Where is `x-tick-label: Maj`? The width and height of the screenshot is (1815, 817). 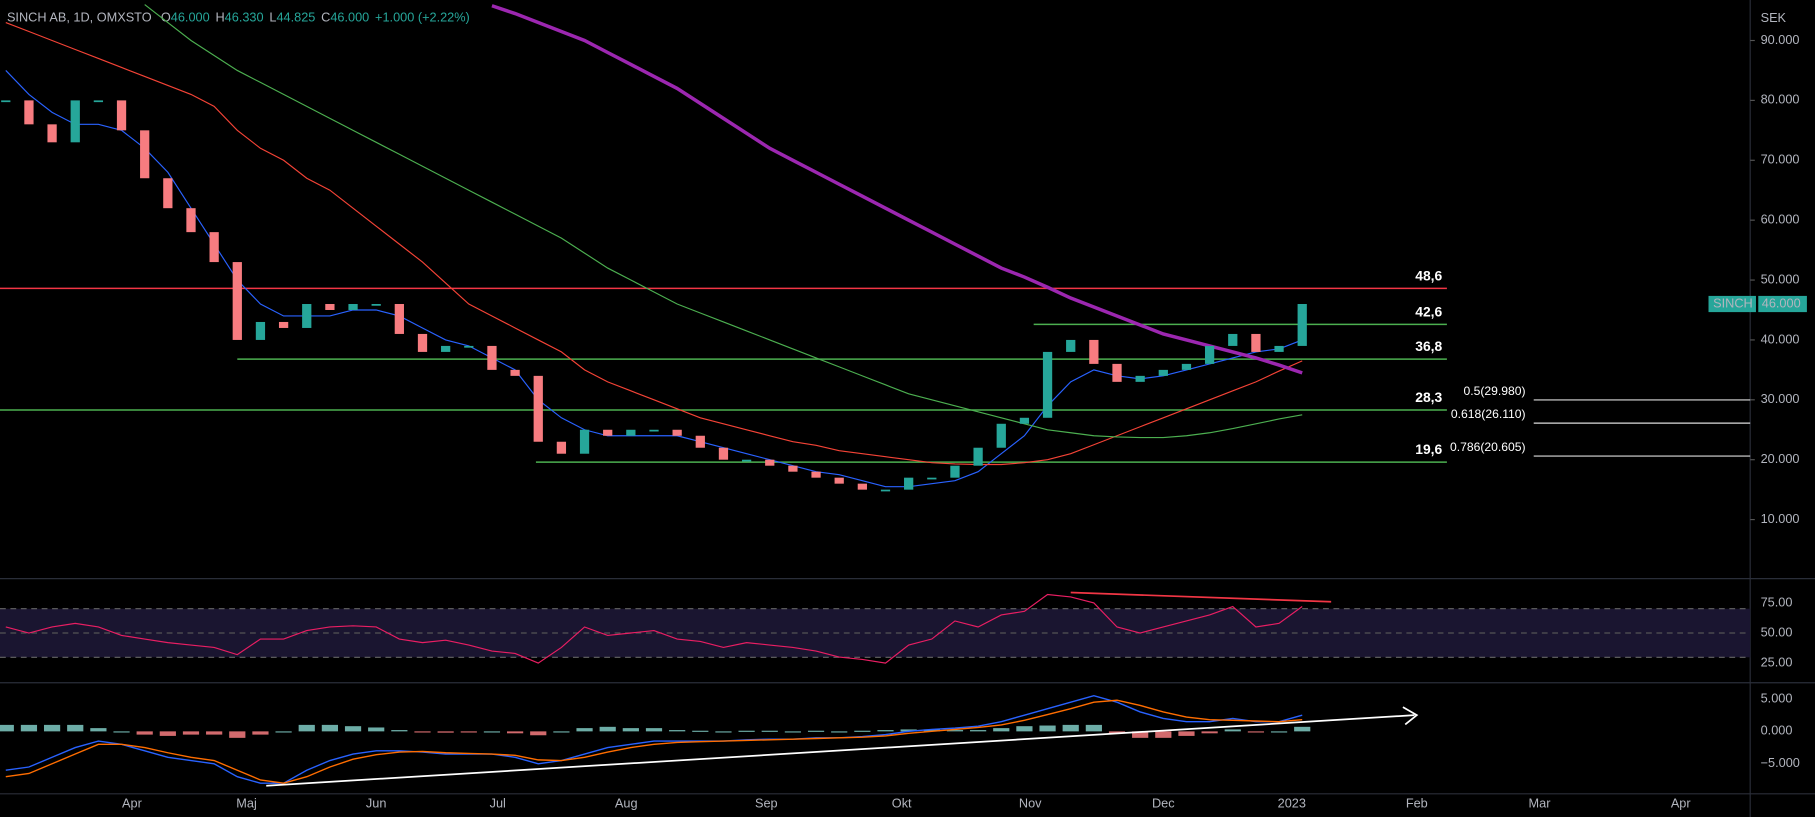
x-tick-label: Maj is located at coordinates (246, 803).